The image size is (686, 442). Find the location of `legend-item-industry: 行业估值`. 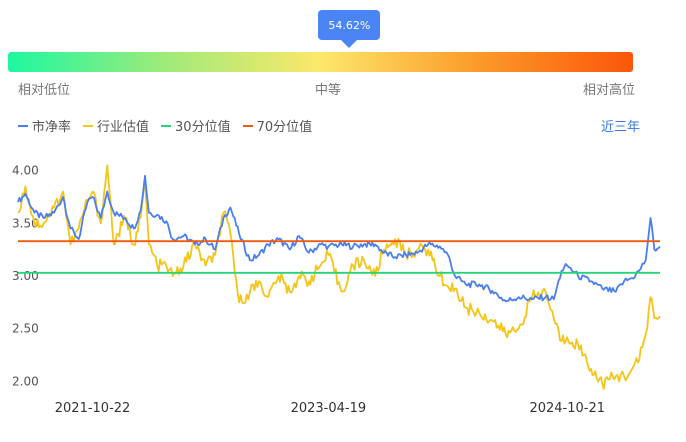

legend-item-industry: 行业估值 is located at coordinates (116, 125).